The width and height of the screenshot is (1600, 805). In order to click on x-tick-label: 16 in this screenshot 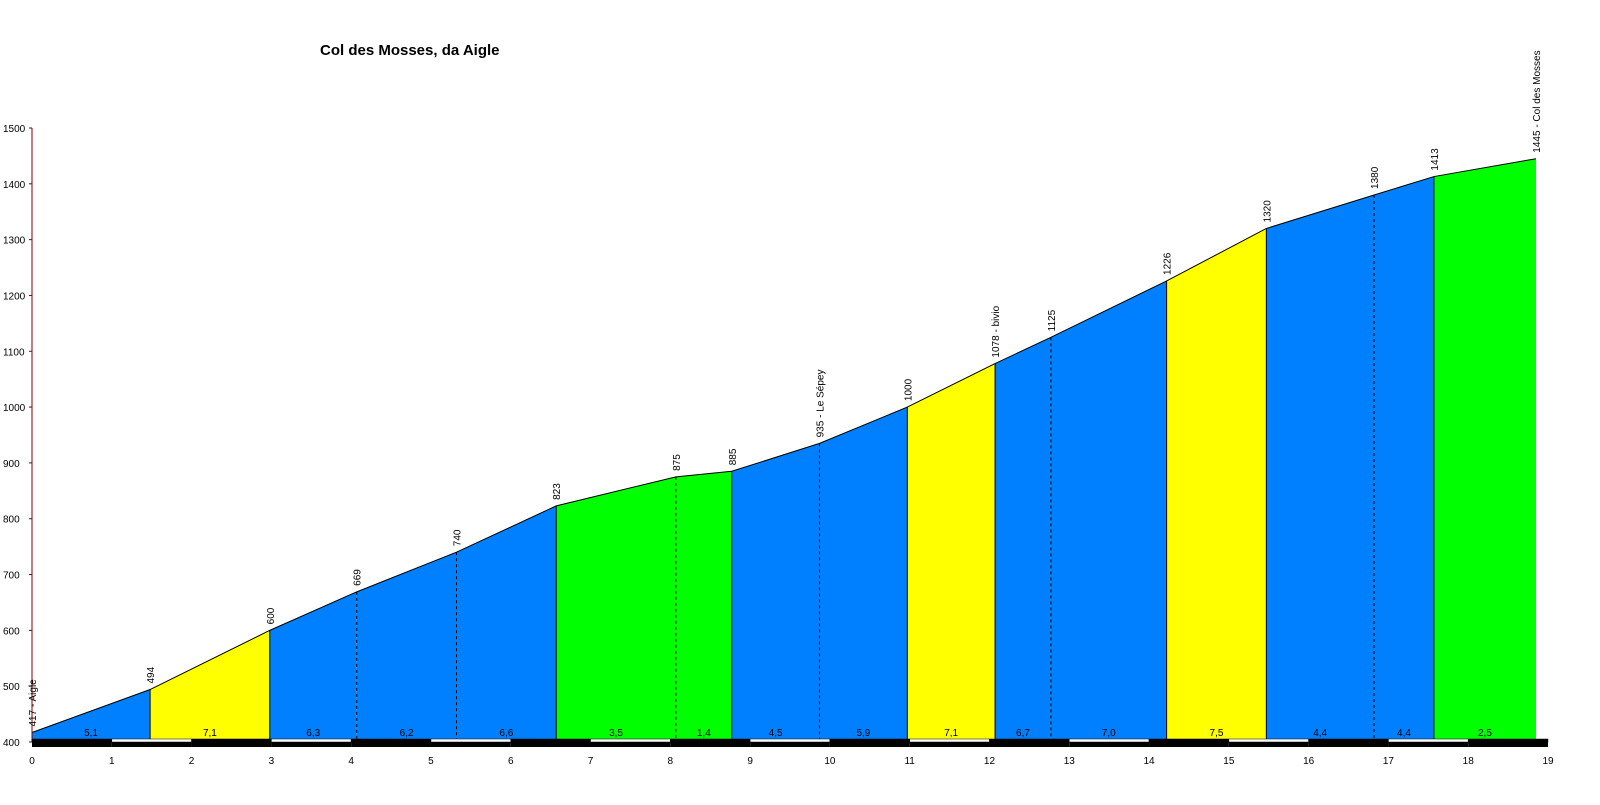, I will do `click(1309, 761)`.